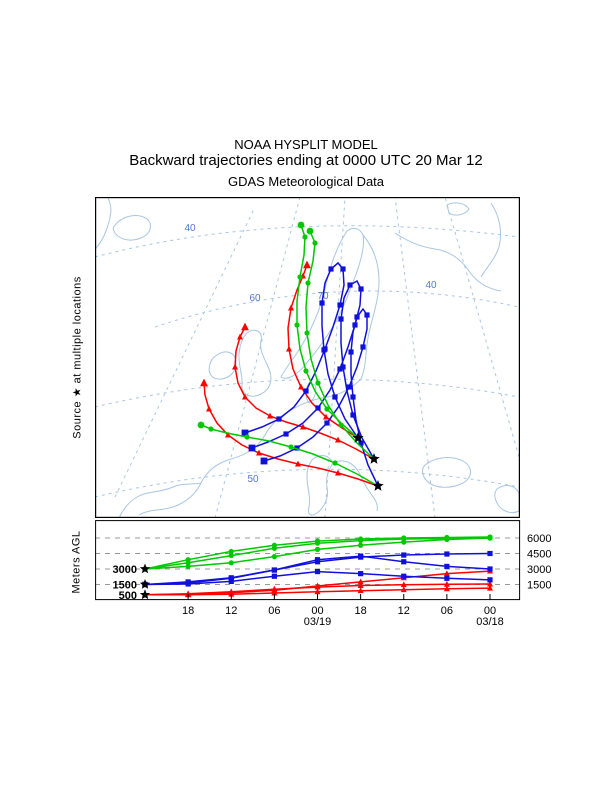  Describe the element at coordinates (539, 555) in the screenshot. I see `right-axis-label: 4500` at that location.